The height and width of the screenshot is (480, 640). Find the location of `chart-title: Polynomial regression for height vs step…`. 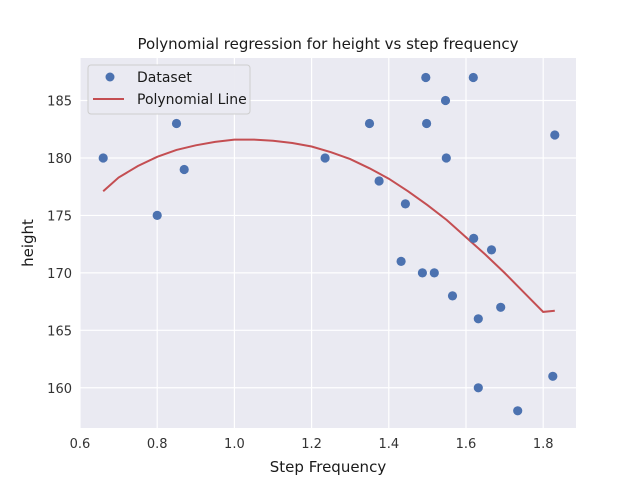

chart-title: Polynomial regression for height vs step… is located at coordinates (327, 44).